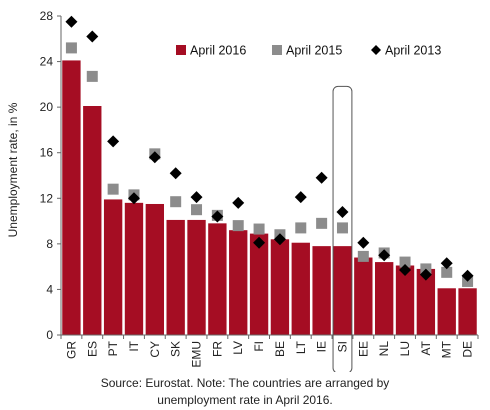  I want to click on y-tick-label: 28, so click(47, 16).